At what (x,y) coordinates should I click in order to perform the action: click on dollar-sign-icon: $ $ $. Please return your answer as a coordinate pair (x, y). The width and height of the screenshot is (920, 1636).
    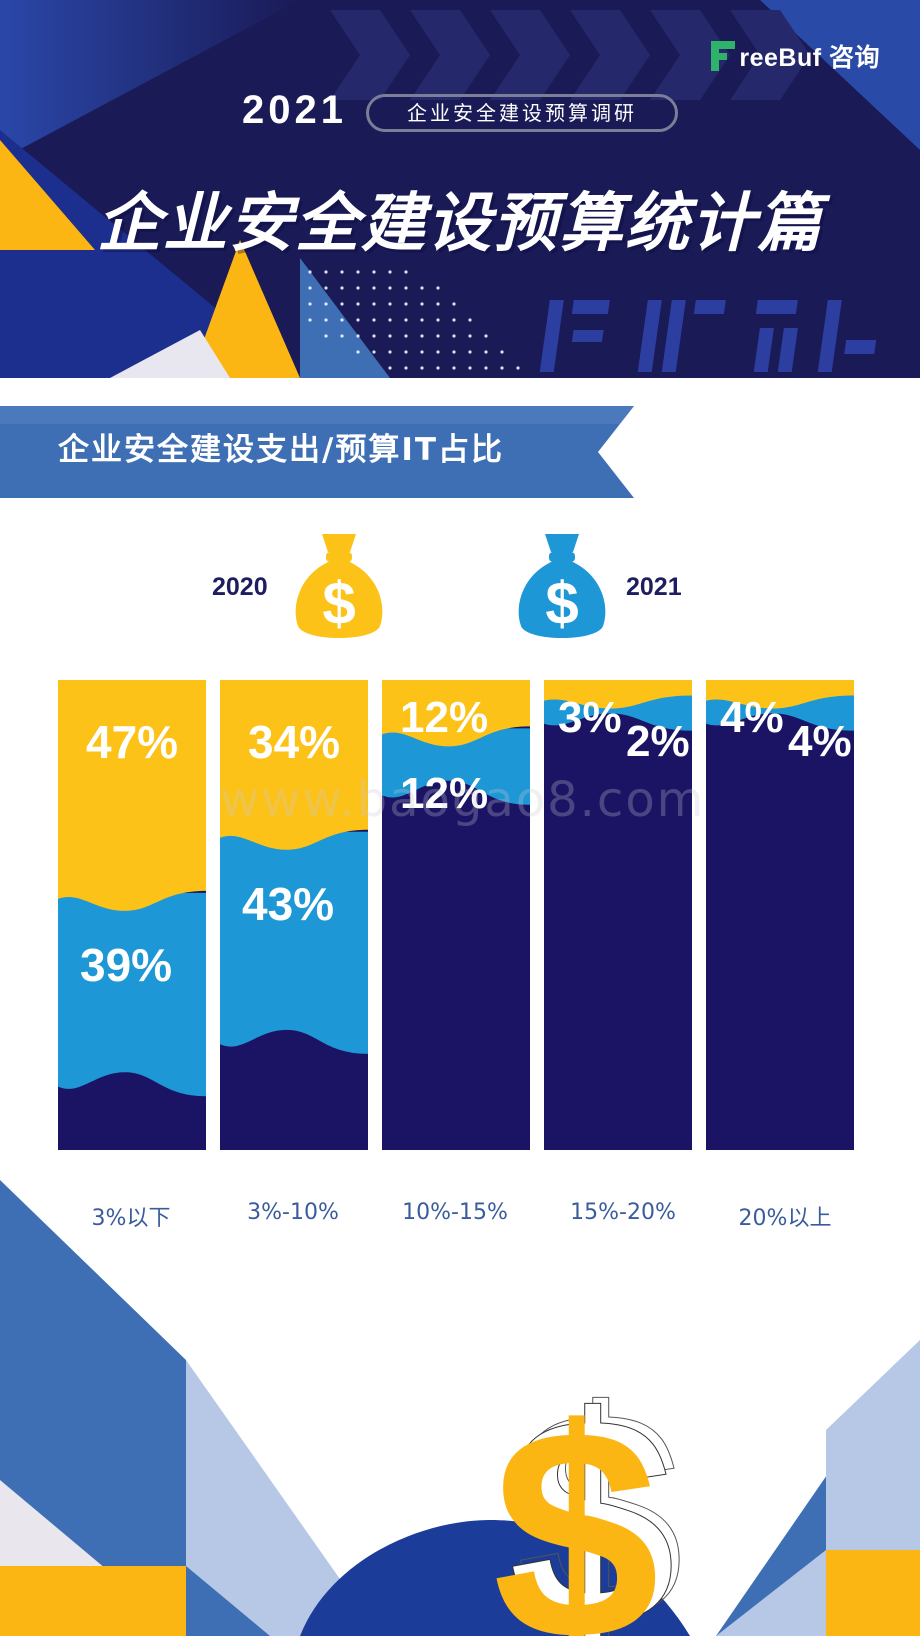
    Looking at the image, I should click on (588, 1492).